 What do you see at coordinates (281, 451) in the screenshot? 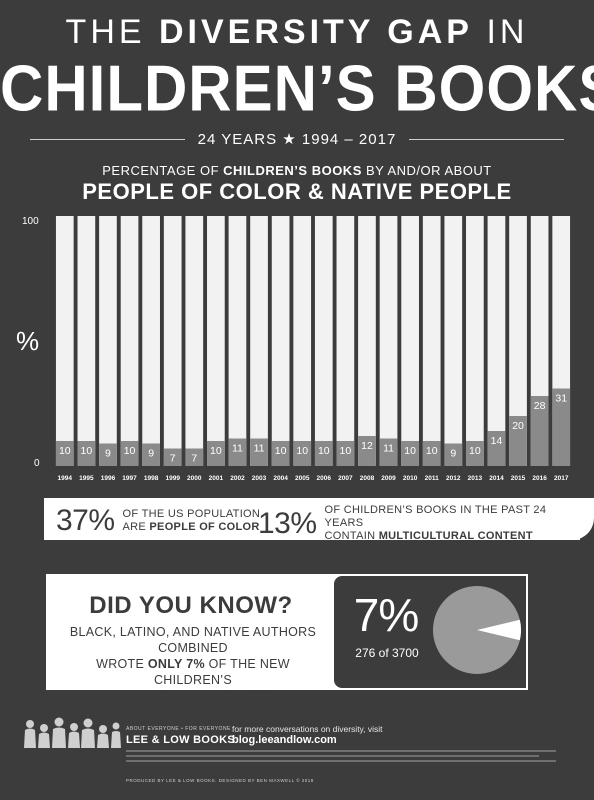
I see `bar-label-2004: 10` at bounding box center [281, 451].